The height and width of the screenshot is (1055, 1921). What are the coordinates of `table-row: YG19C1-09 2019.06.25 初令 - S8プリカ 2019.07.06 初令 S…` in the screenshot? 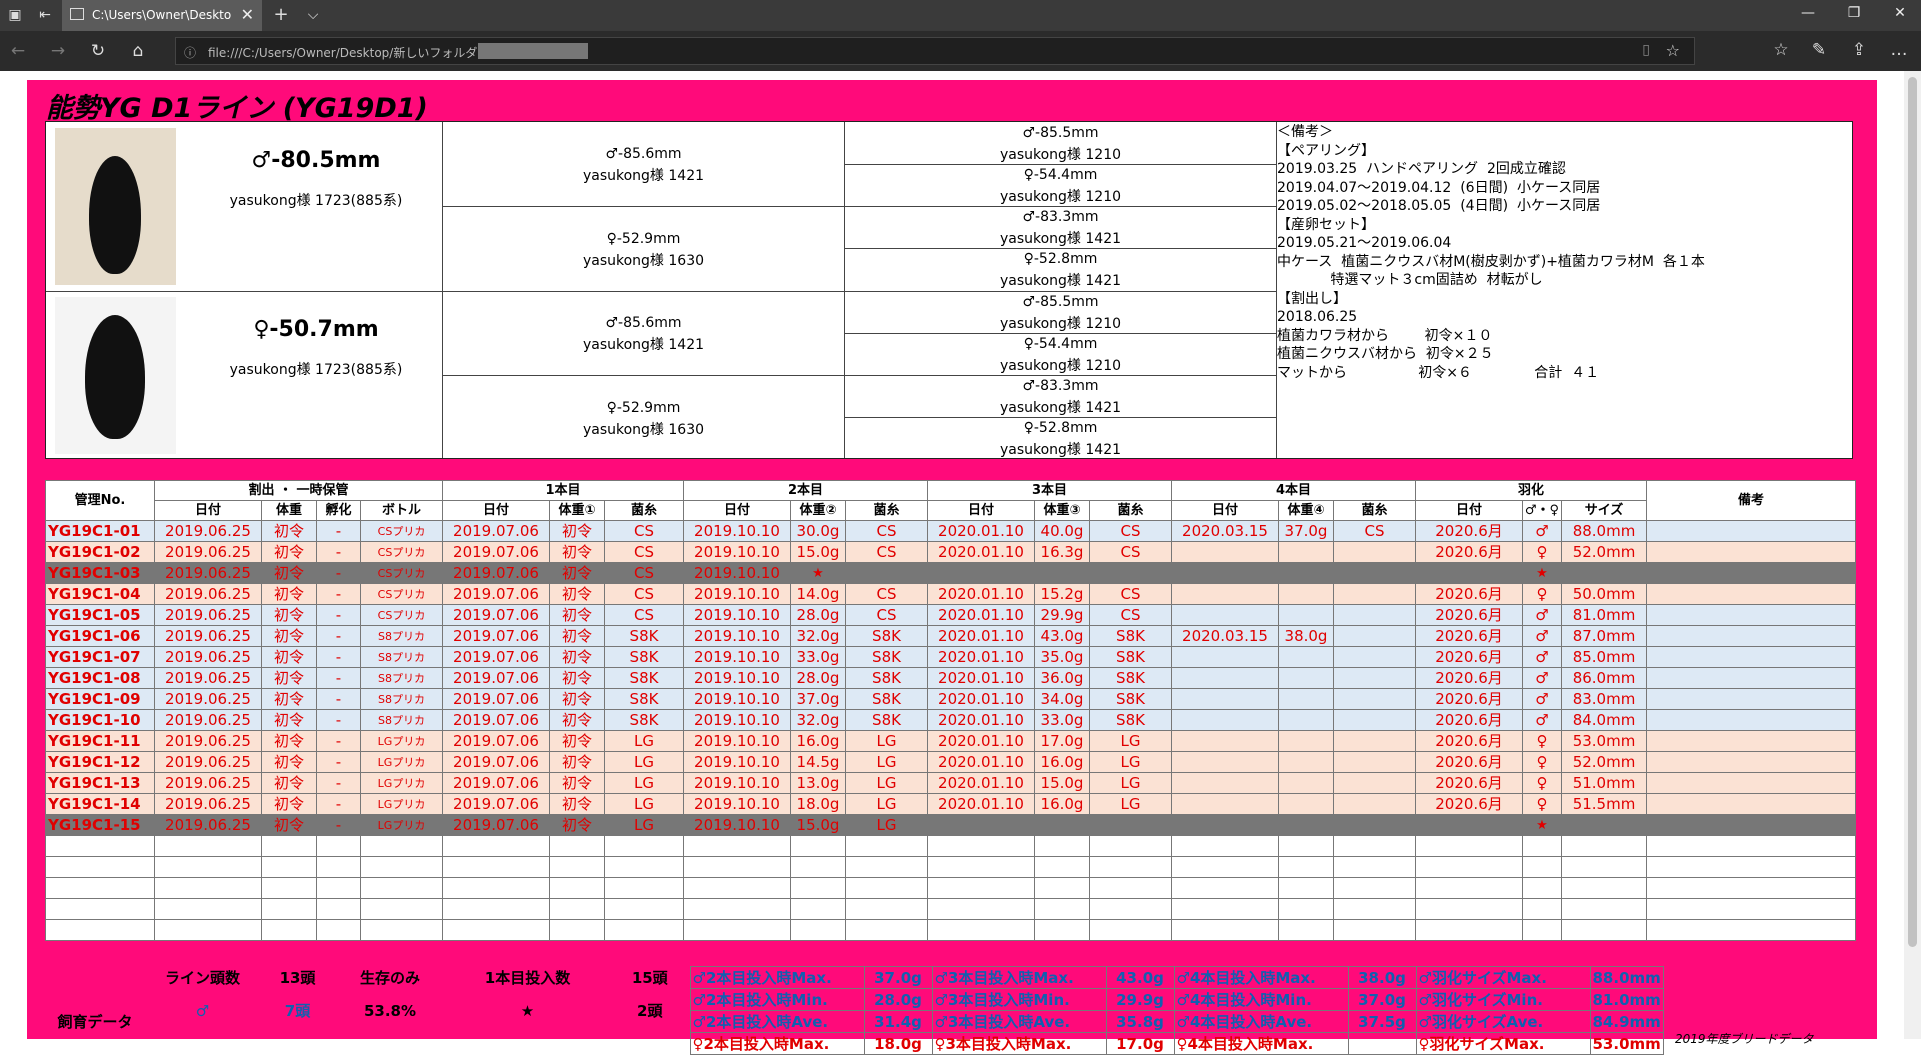 It's located at (950, 699).